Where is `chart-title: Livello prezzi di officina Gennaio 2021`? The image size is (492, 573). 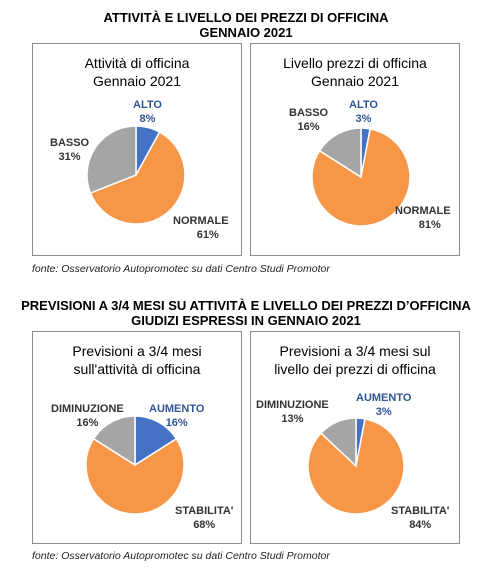
chart-title: Livello prezzi di officina Gennaio 2021 is located at coordinates (355, 72).